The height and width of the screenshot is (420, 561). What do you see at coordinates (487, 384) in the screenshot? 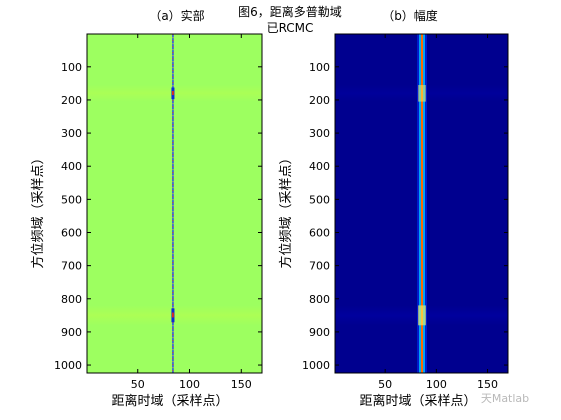
I see `x-tick-label: 150` at bounding box center [487, 384].